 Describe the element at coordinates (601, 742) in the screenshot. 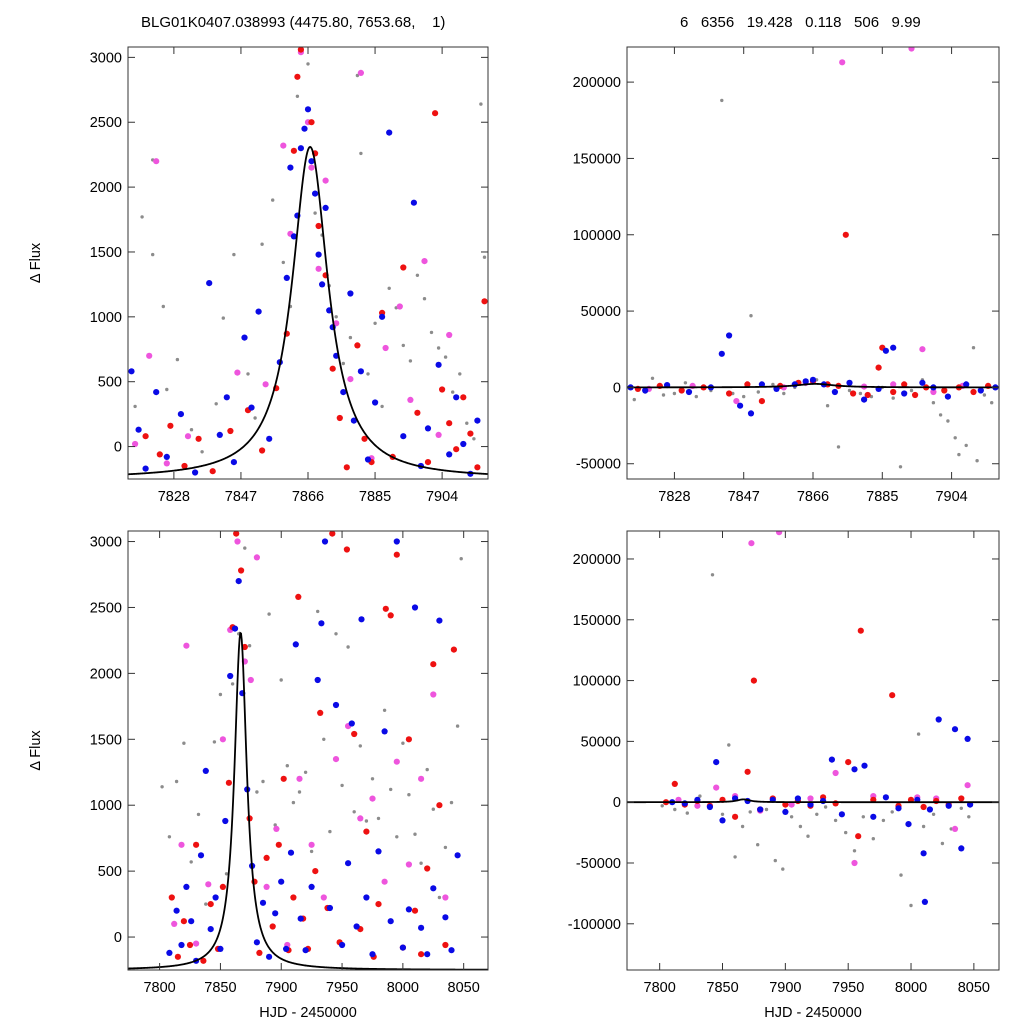

I see `y-tick-label: 50000` at that location.